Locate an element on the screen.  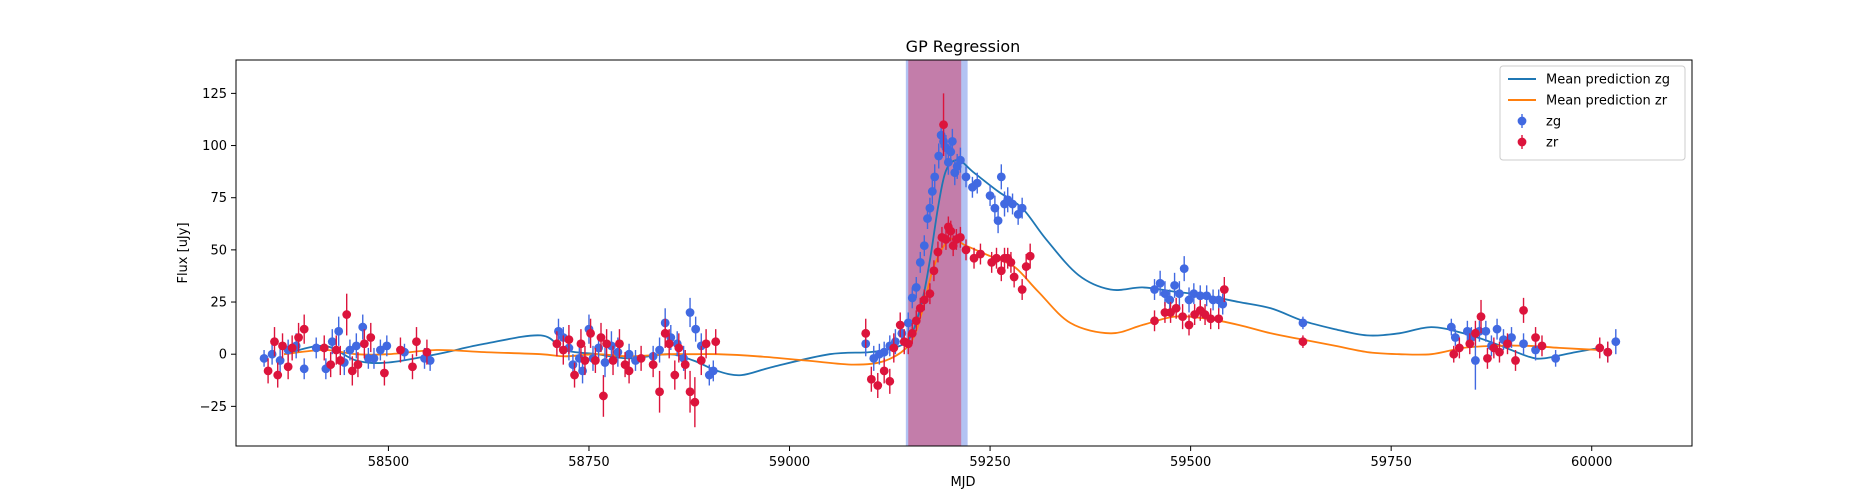
x-tick-label: 60000 is located at coordinates (1591, 462).